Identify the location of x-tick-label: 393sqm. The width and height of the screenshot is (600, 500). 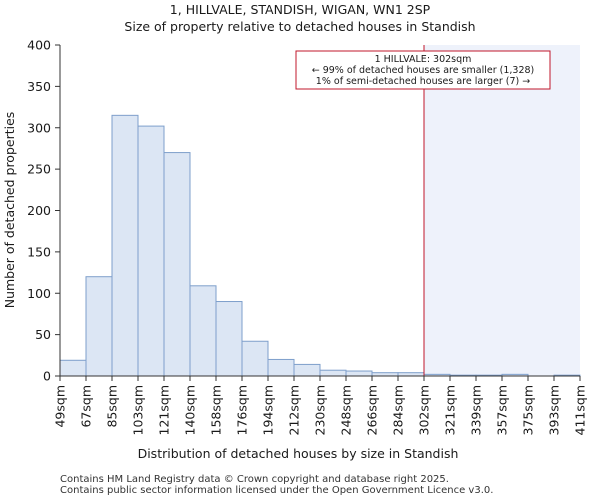
(554, 410).